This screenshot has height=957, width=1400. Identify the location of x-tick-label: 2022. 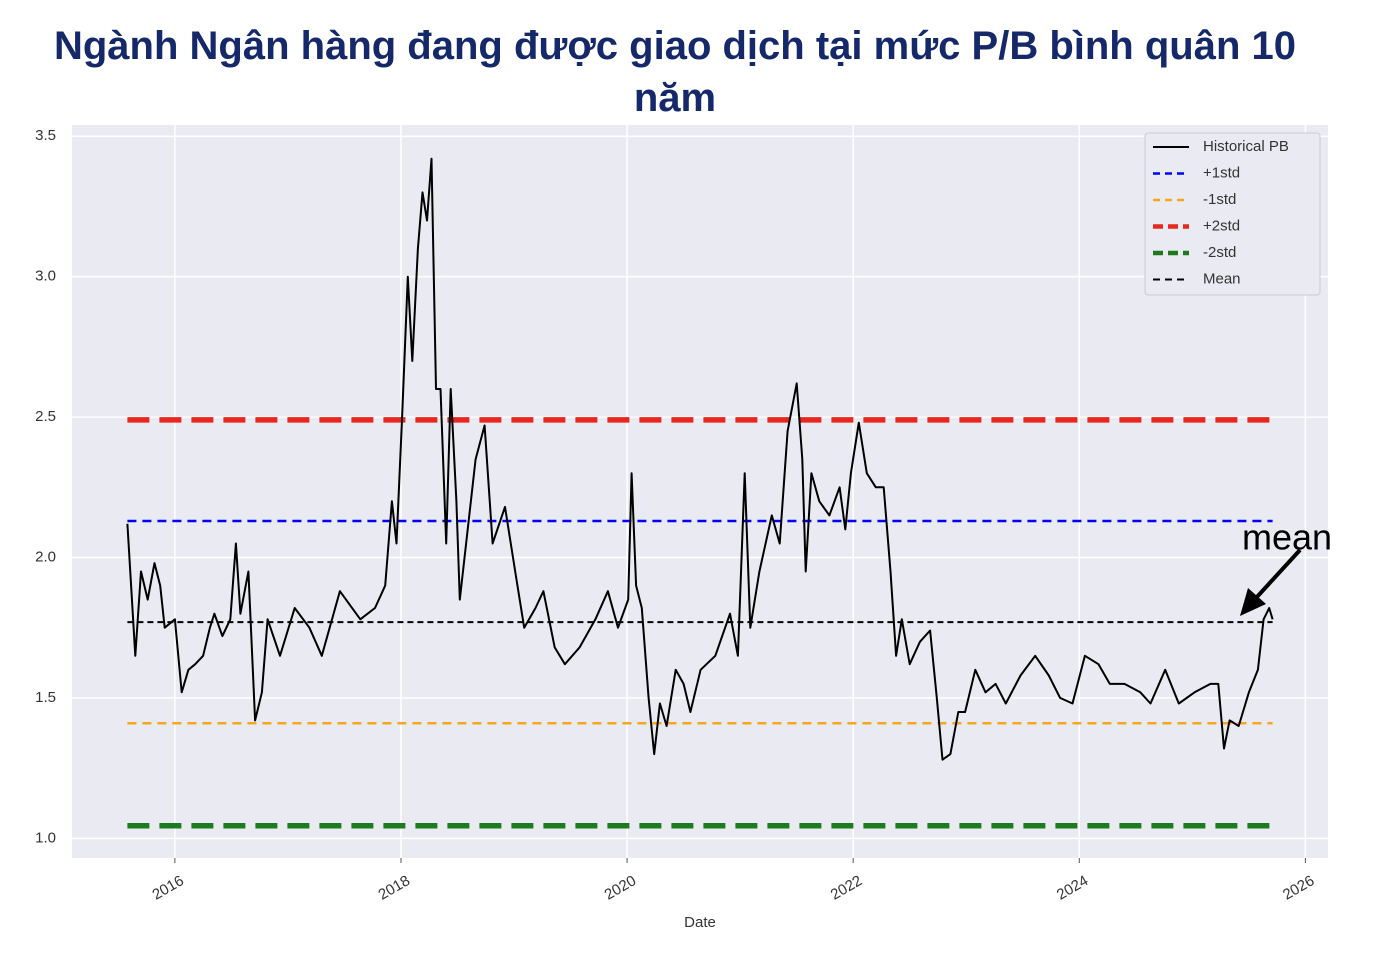
(846, 887).